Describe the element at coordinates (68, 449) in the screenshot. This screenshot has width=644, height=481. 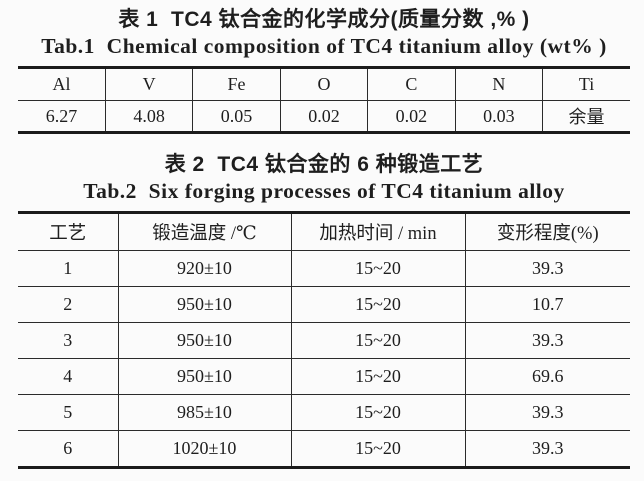
I see `table2-cell-process: 6` at that location.